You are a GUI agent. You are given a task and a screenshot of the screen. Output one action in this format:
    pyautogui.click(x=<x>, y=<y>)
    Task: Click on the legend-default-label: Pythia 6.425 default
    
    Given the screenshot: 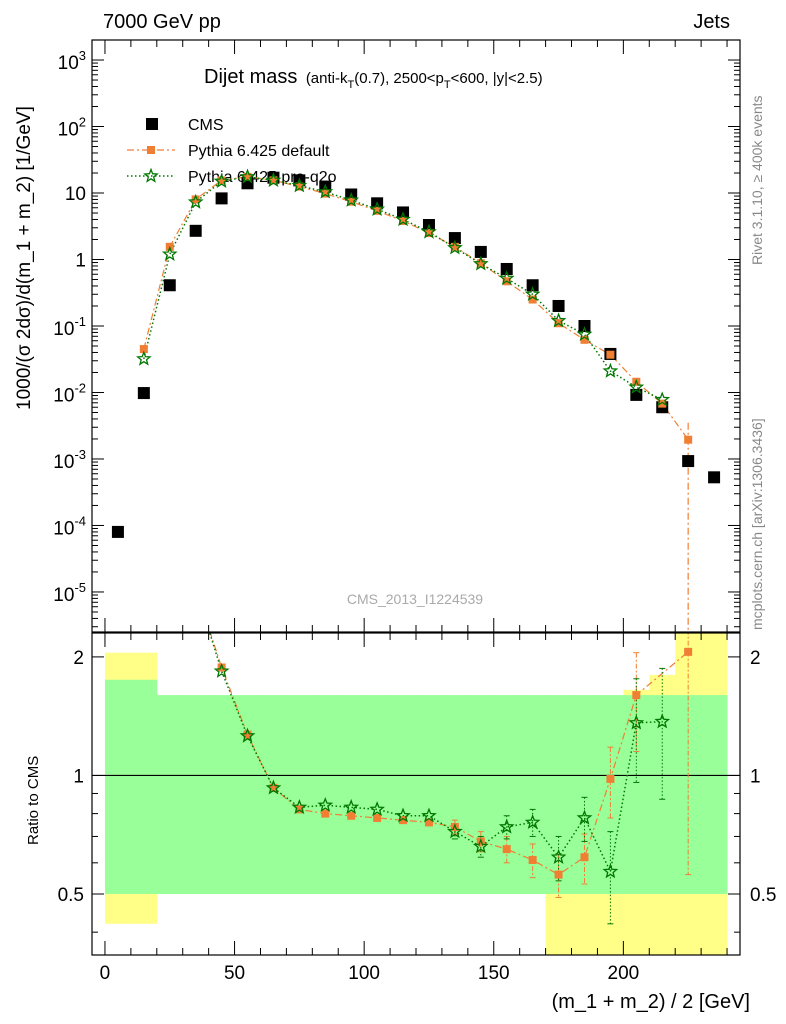 What is the action you would take?
    pyautogui.click(x=259, y=151)
    